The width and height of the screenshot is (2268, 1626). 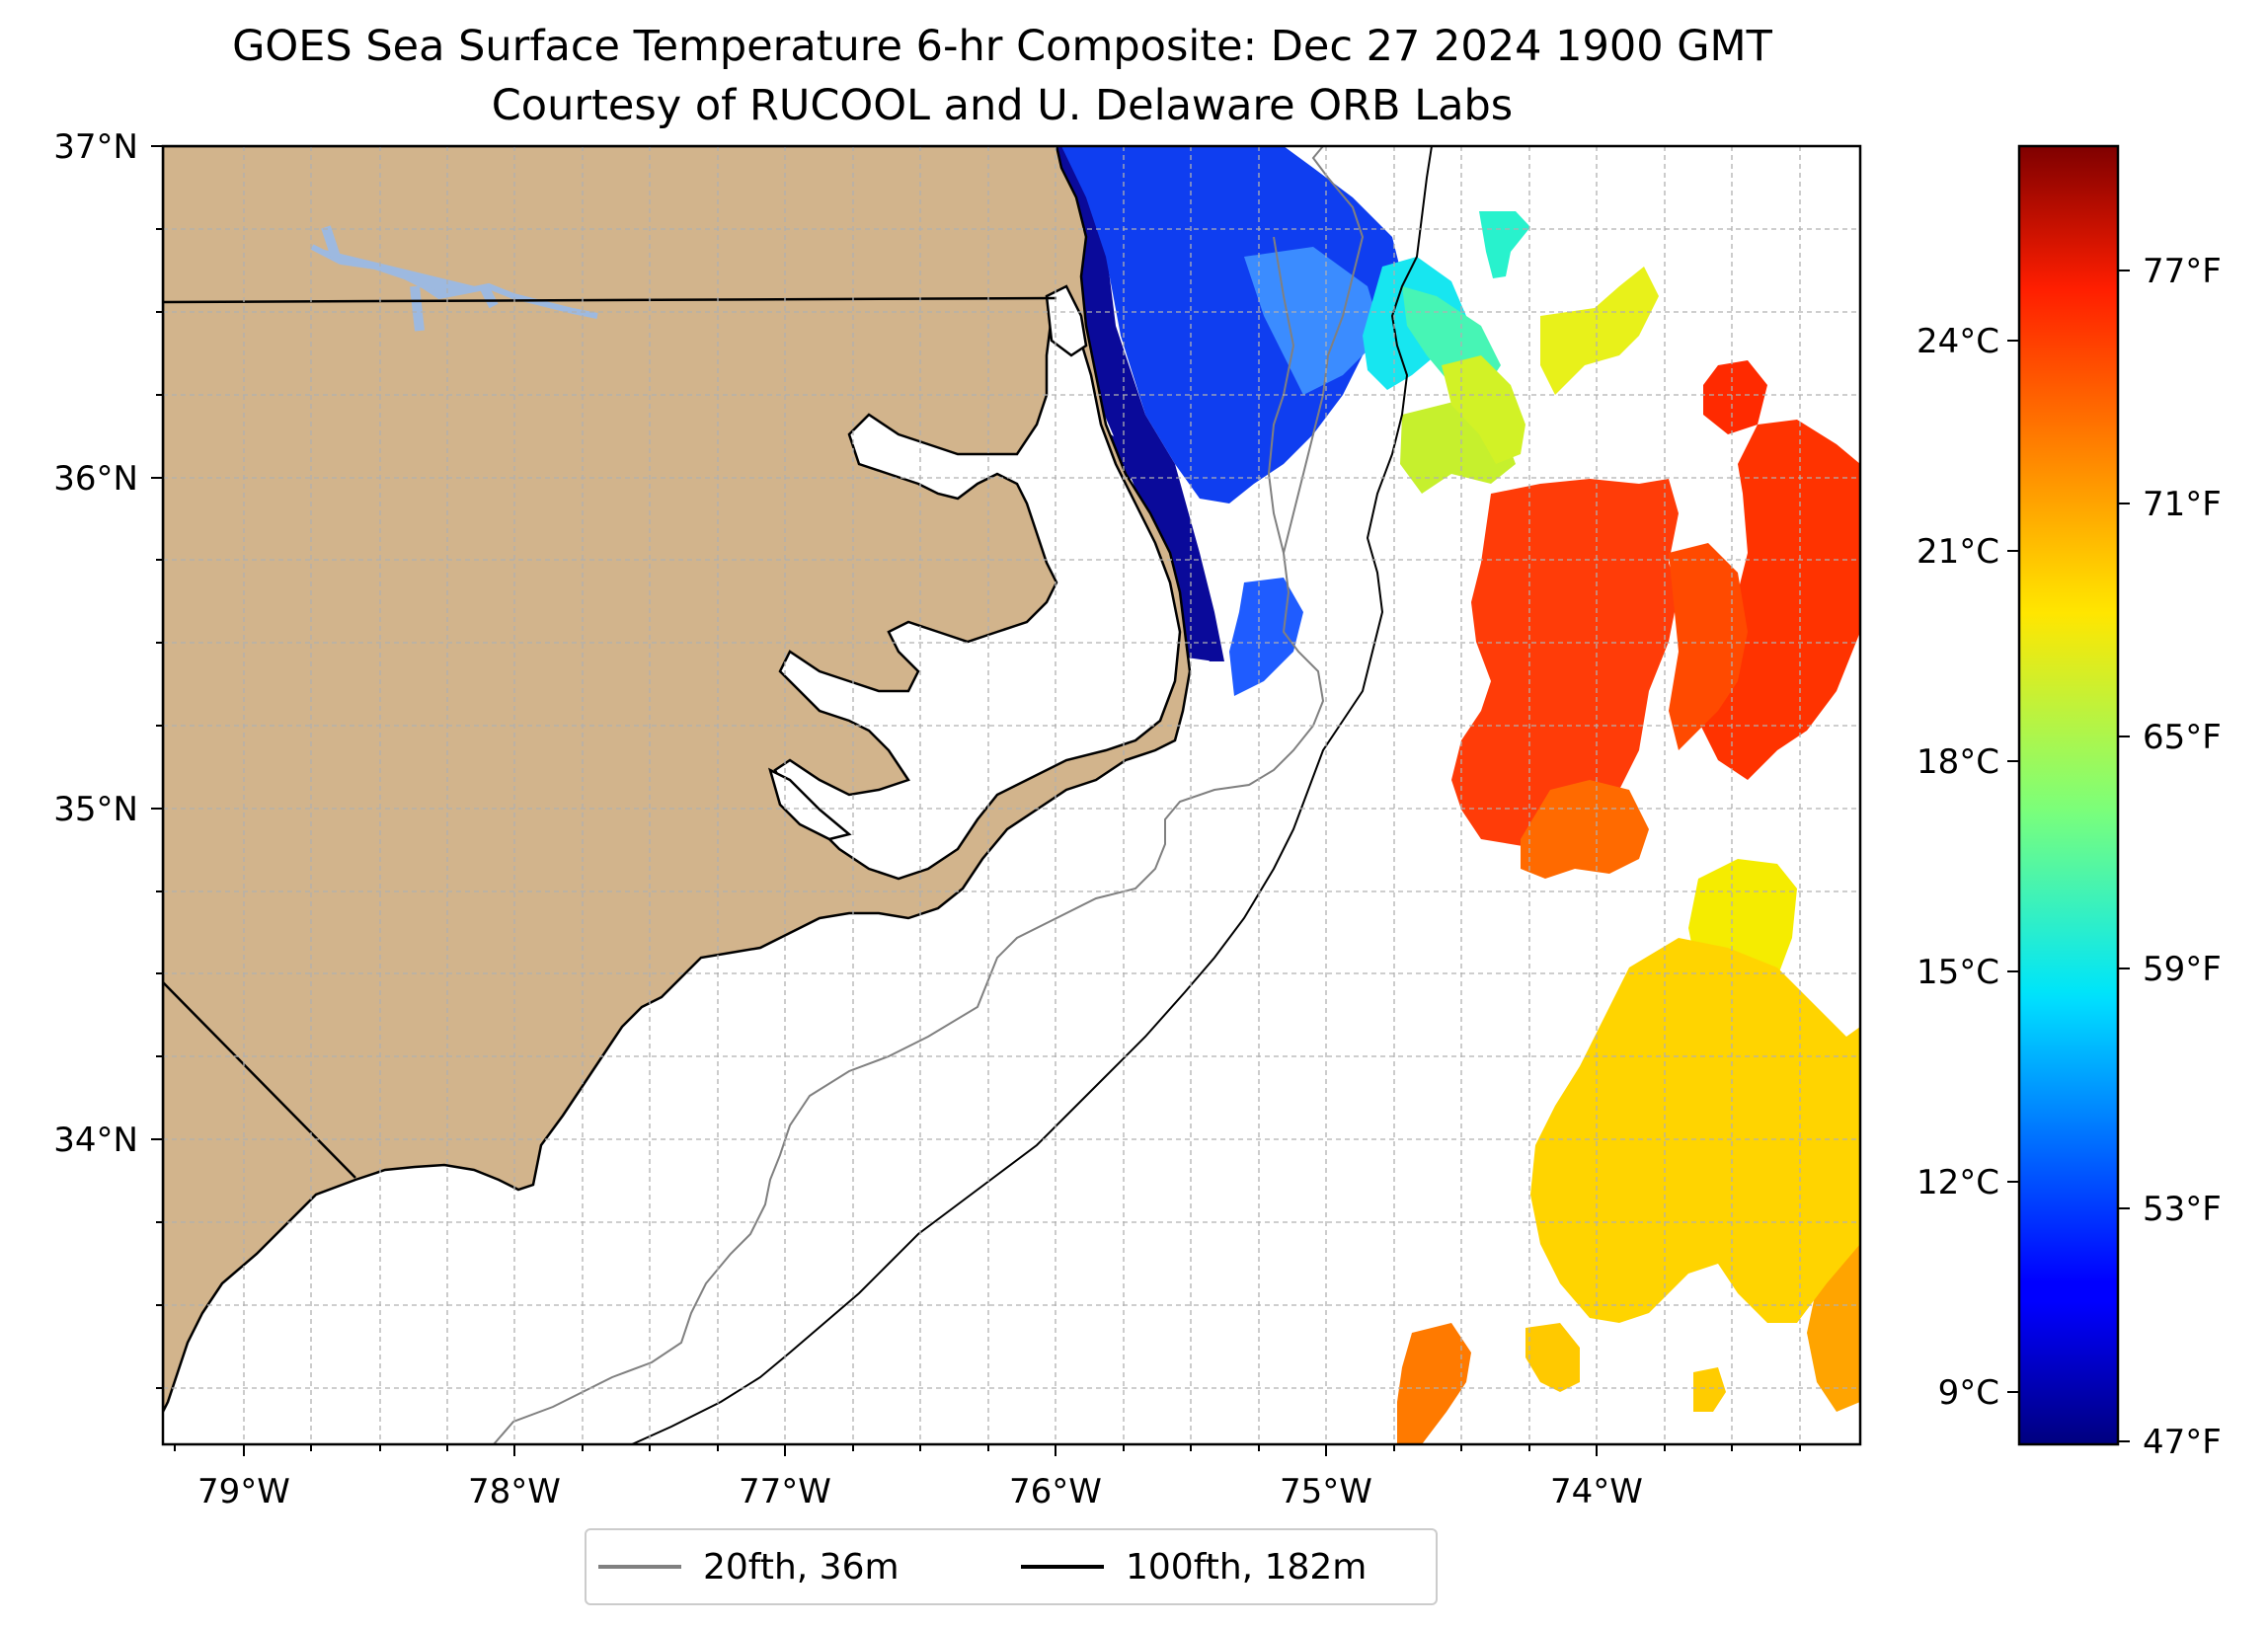 What do you see at coordinates (1266, 637) in the screenshot?
I see `sst-patch-blue-cape` at bounding box center [1266, 637].